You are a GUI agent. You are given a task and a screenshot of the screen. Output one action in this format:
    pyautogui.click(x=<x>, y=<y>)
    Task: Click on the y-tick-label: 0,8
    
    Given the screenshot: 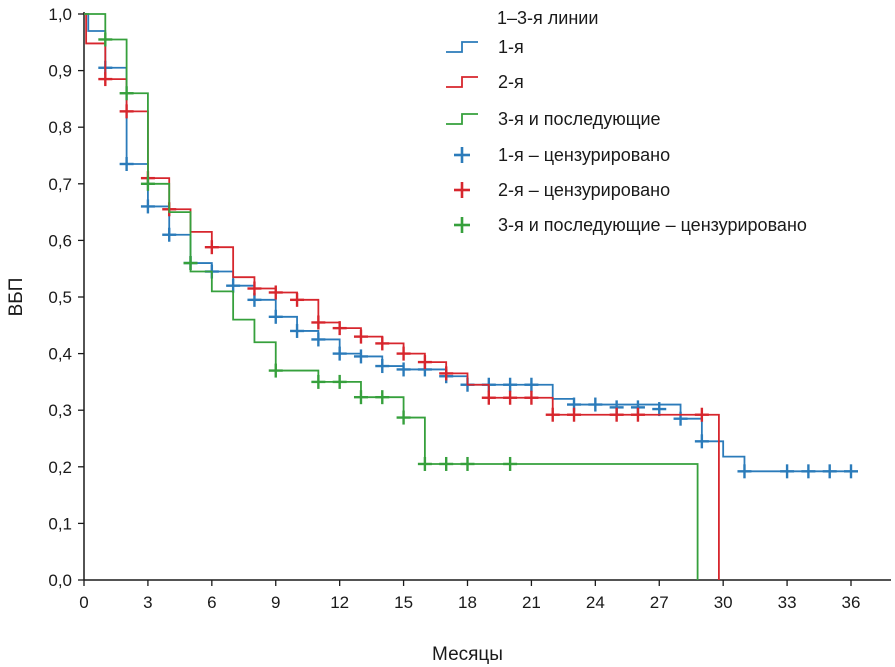 What is the action you would take?
    pyautogui.click(x=60, y=127)
    